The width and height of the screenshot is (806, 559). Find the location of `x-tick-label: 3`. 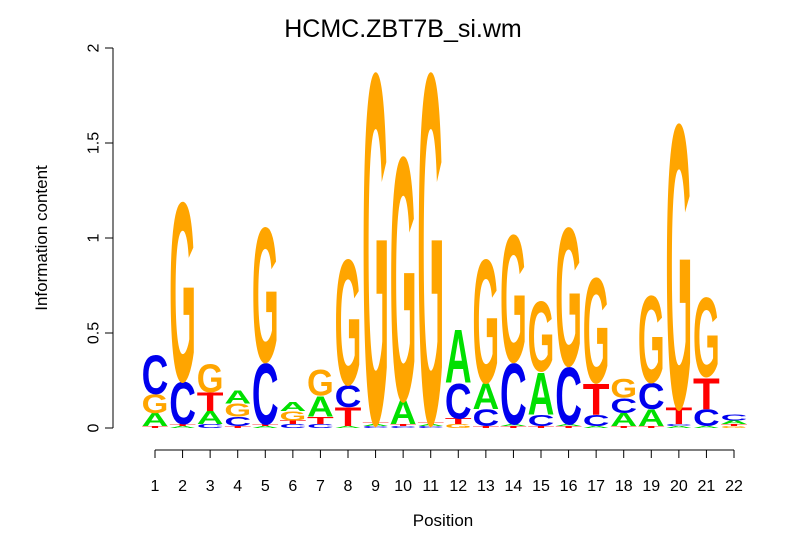

x-tick-label: 3 is located at coordinates (210, 486).